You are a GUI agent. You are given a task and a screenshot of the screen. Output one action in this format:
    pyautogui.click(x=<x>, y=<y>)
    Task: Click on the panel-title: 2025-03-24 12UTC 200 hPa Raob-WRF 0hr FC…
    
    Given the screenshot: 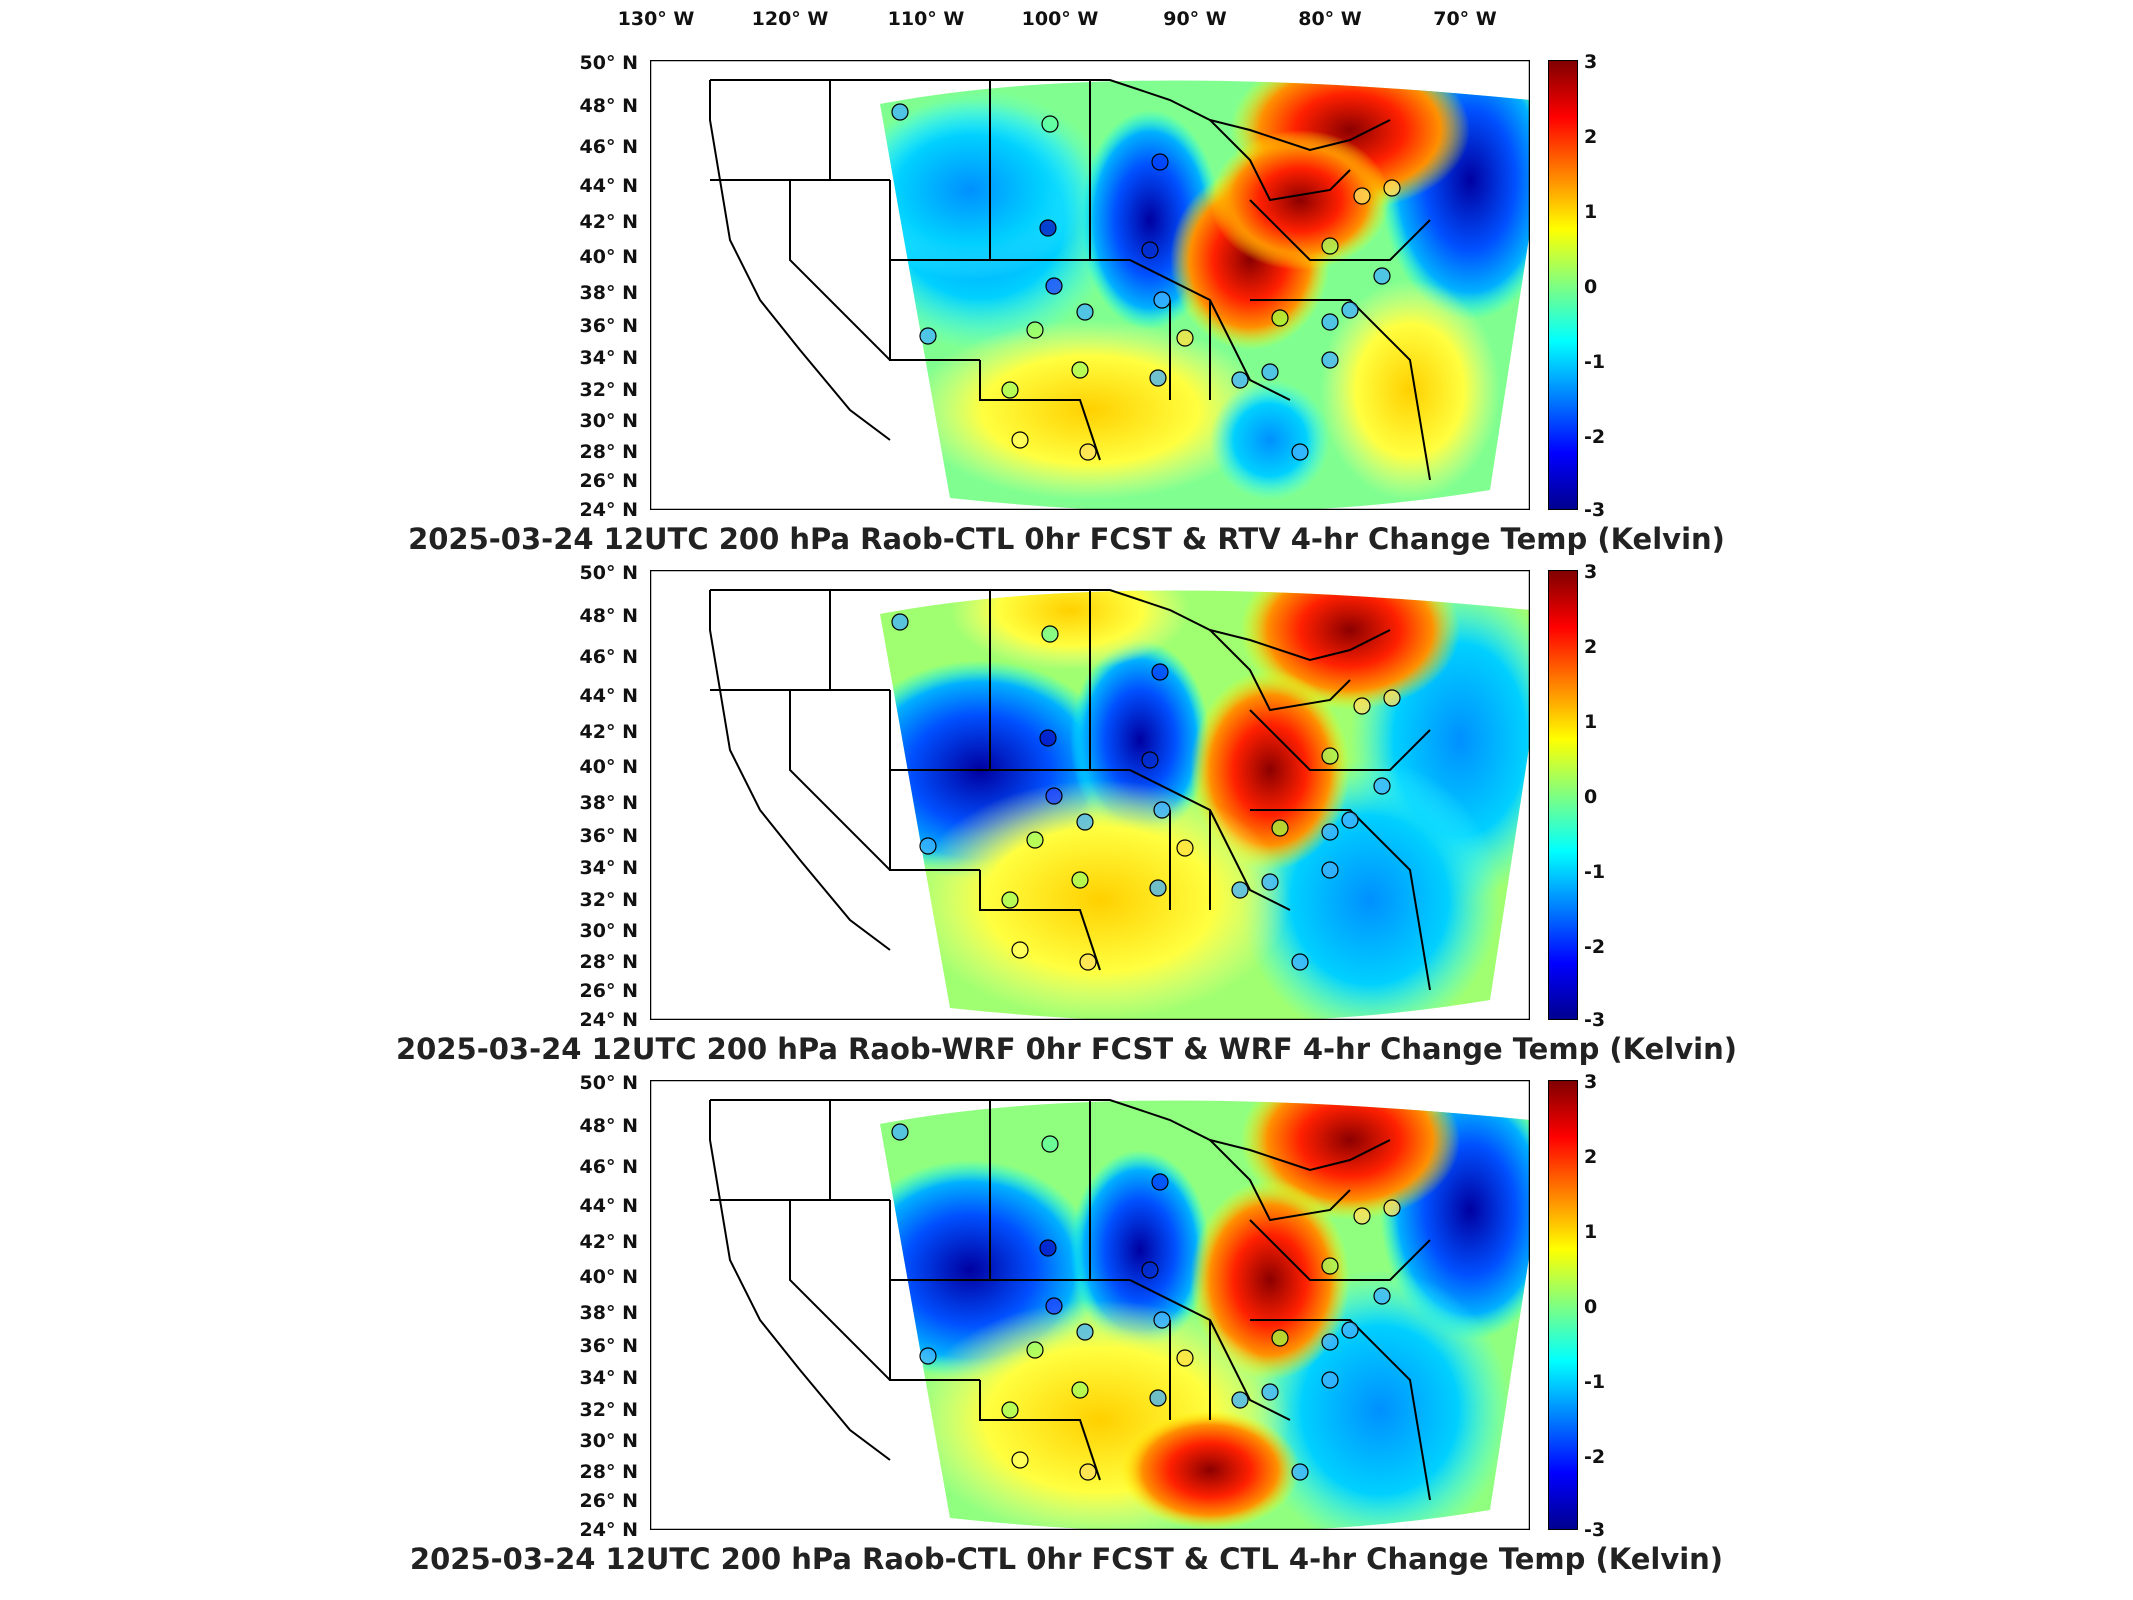 What is the action you would take?
    pyautogui.click(x=1066, y=1049)
    